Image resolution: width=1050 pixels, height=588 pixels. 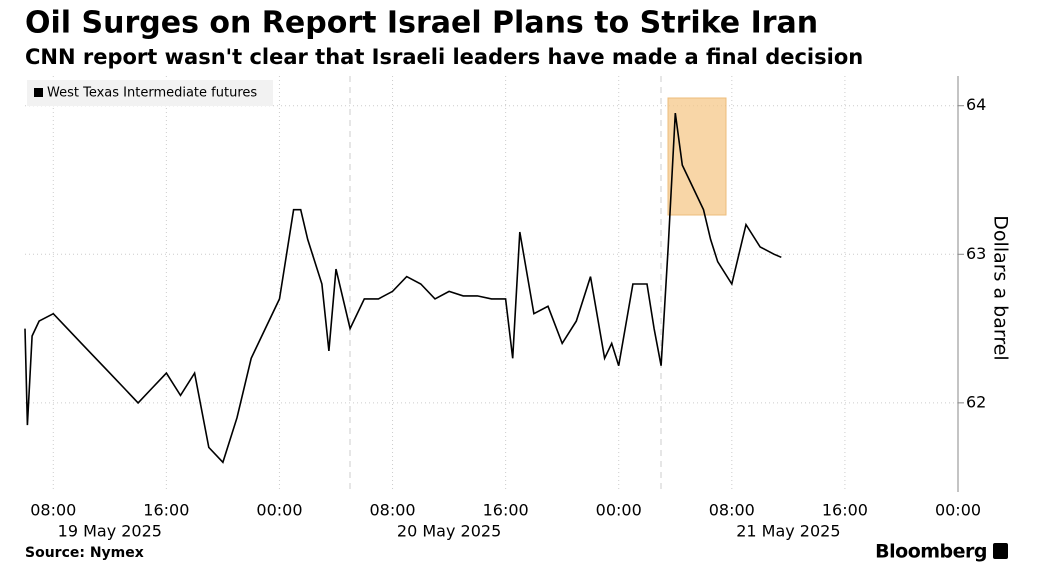 What do you see at coordinates (976, 104) in the screenshot?
I see `y-tick-label: 64` at bounding box center [976, 104].